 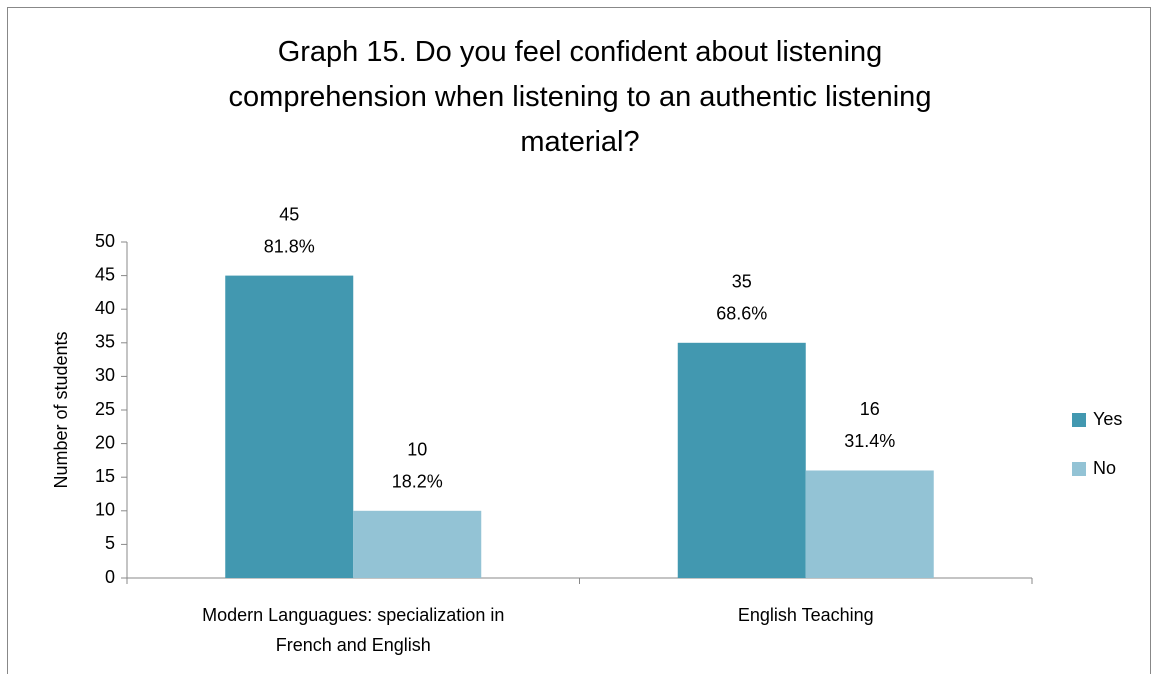 What do you see at coordinates (805, 615) in the screenshot?
I see `x-tick-label: English Teaching` at bounding box center [805, 615].